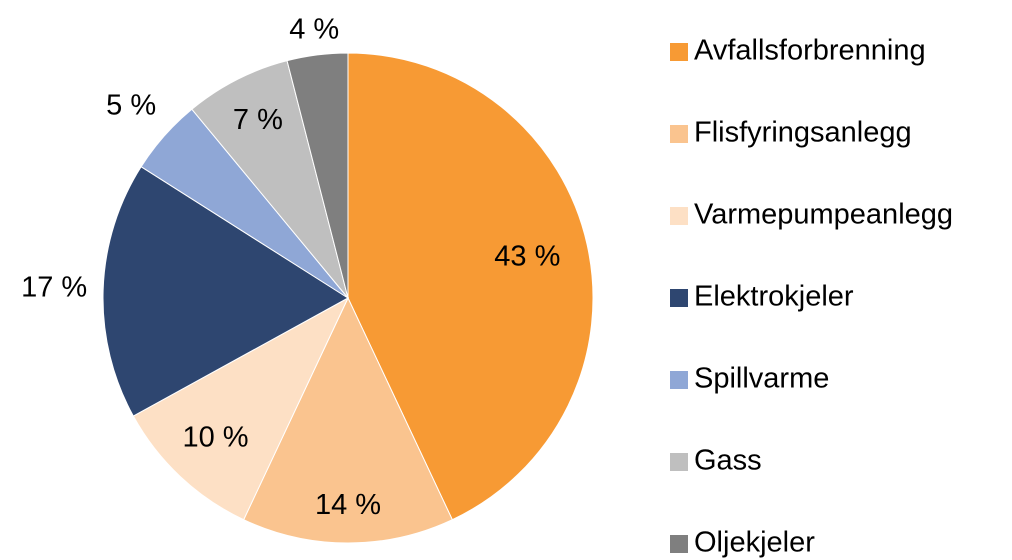 The height and width of the screenshot is (560, 1012). I want to click on legend-label: Spillvarme, so click(761, 379).